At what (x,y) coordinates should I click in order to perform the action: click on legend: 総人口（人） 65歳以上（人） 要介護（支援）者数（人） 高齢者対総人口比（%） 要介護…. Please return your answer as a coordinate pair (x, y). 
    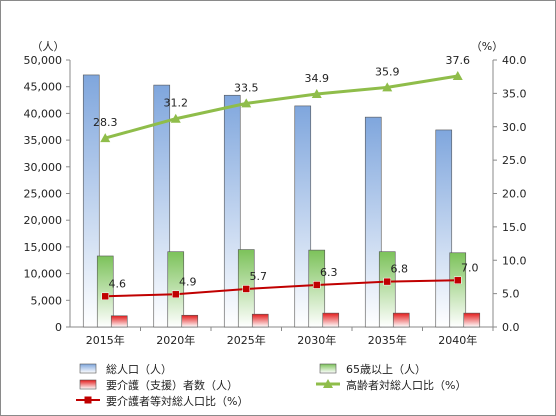
    Looking at the image, I should click on (271, 385).